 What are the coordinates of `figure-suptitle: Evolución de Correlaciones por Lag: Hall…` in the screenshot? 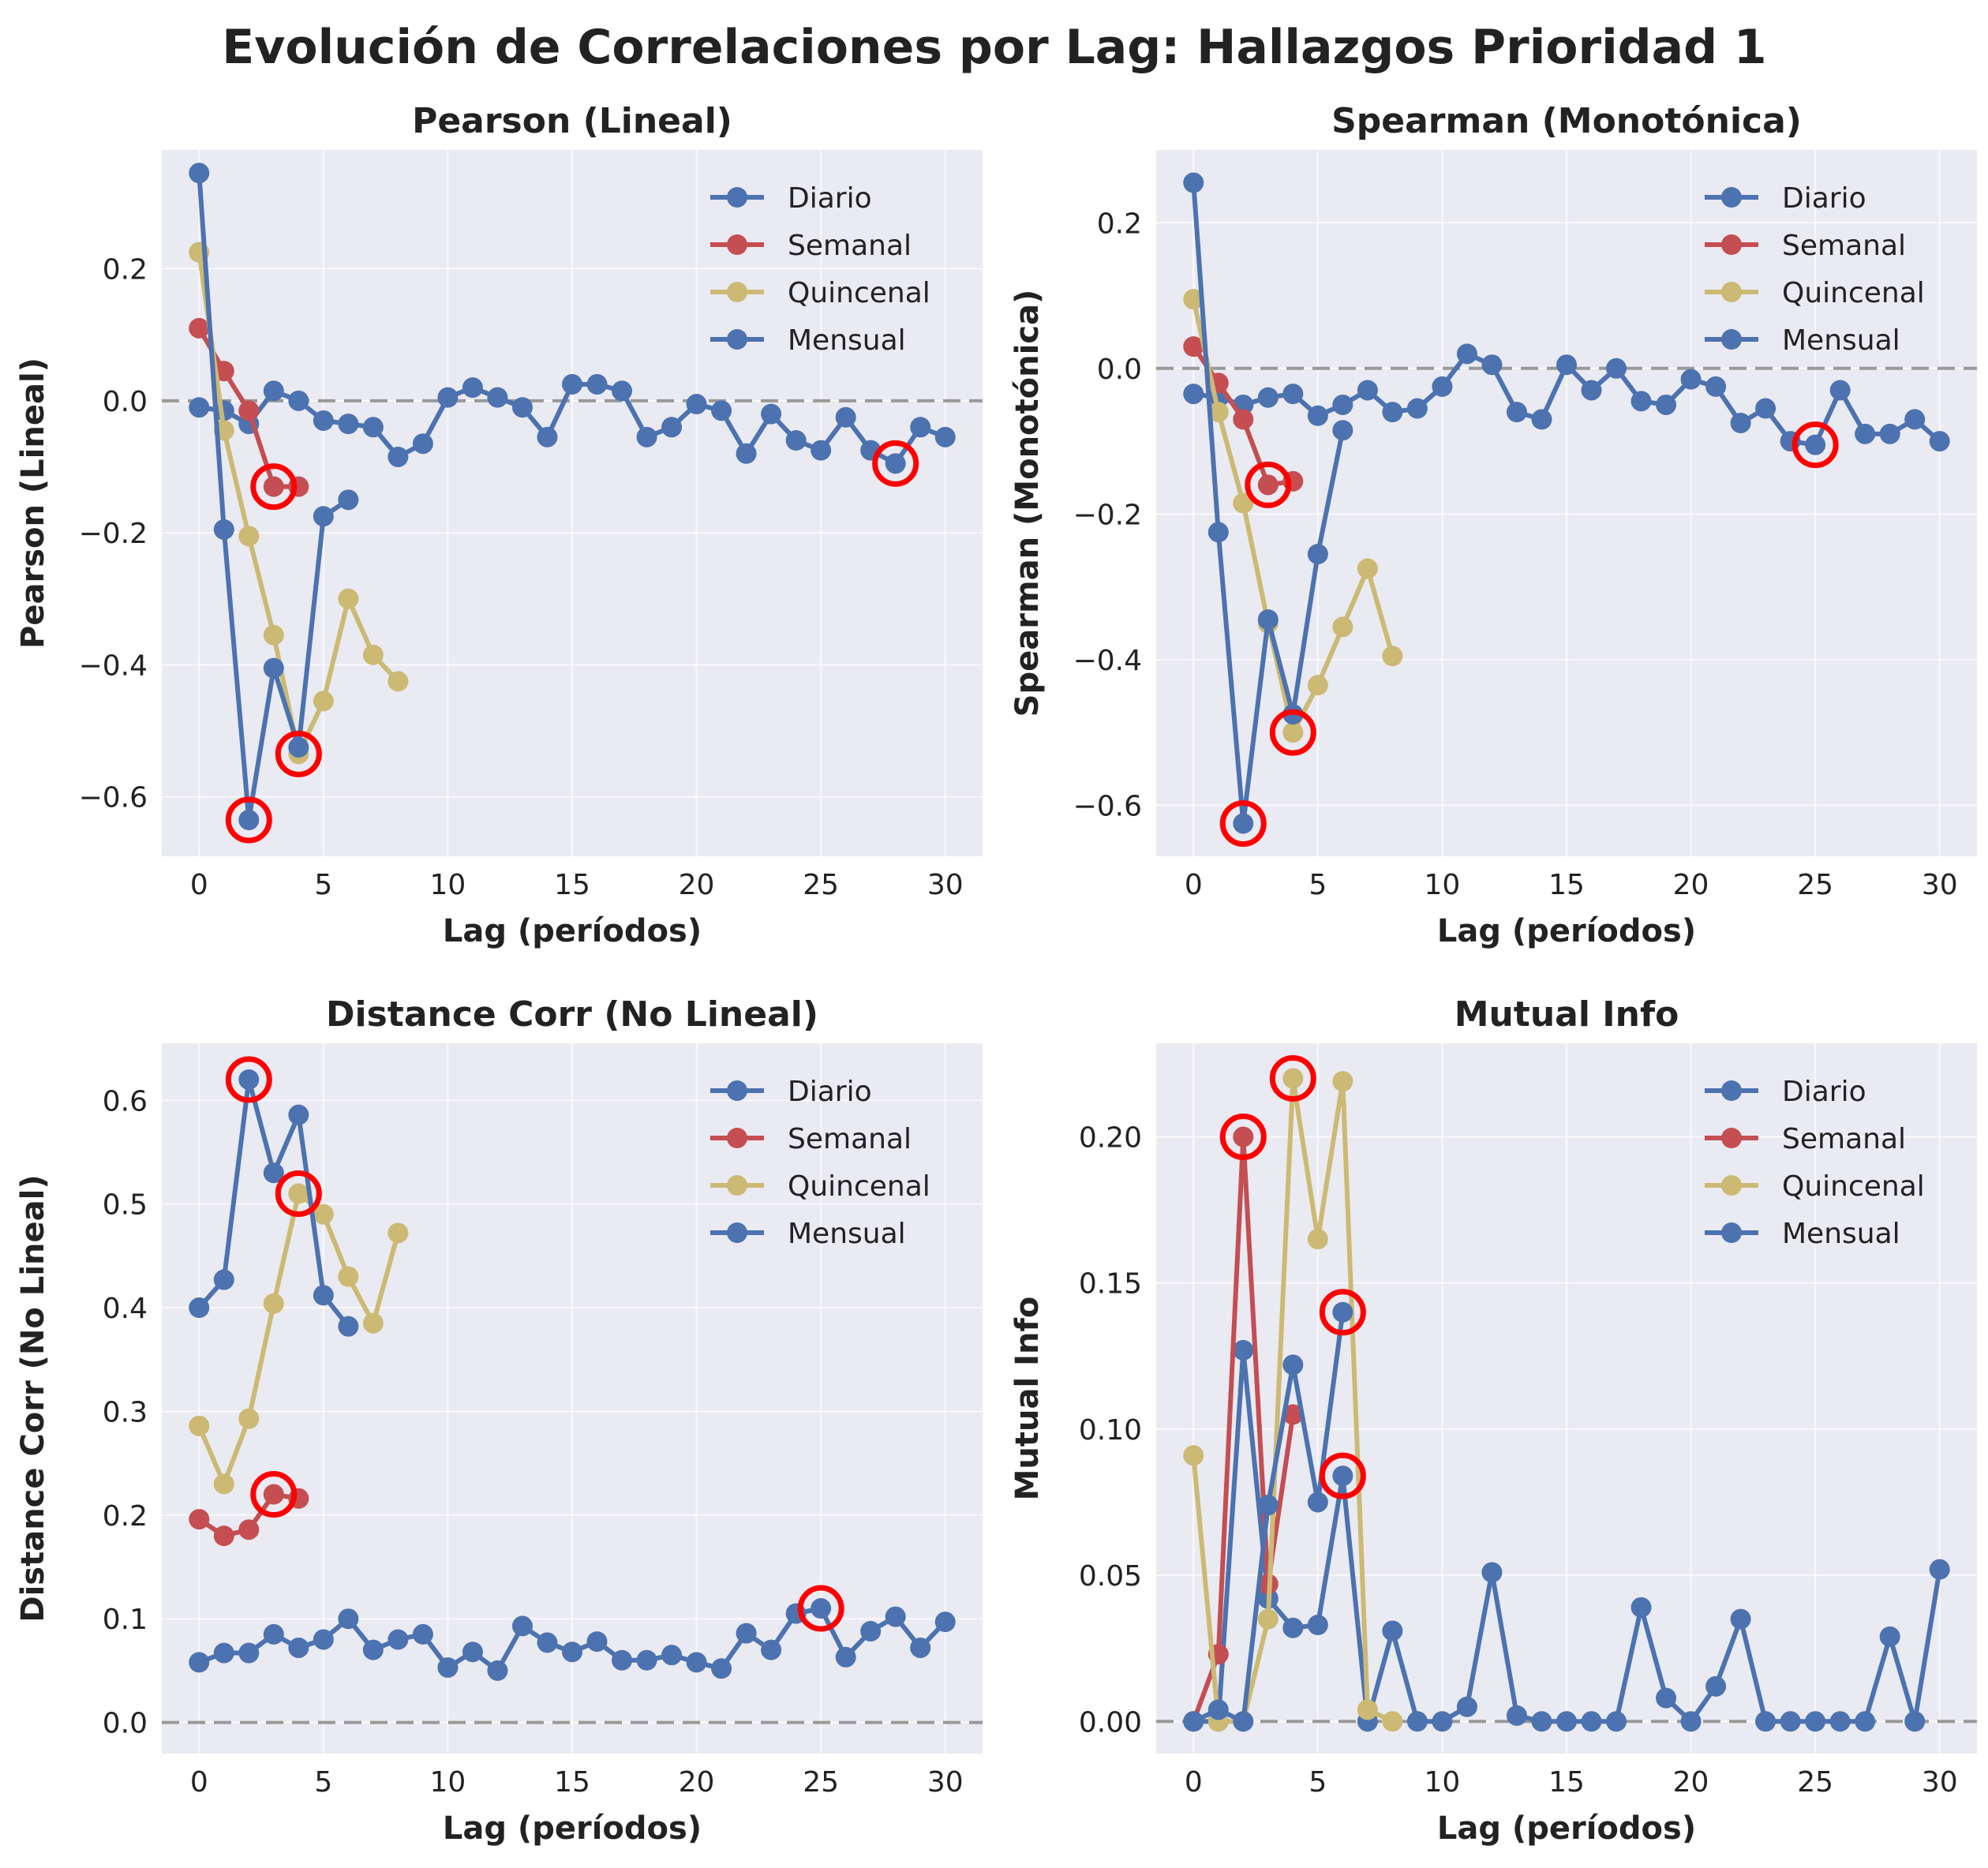 It's located at (994, 47).